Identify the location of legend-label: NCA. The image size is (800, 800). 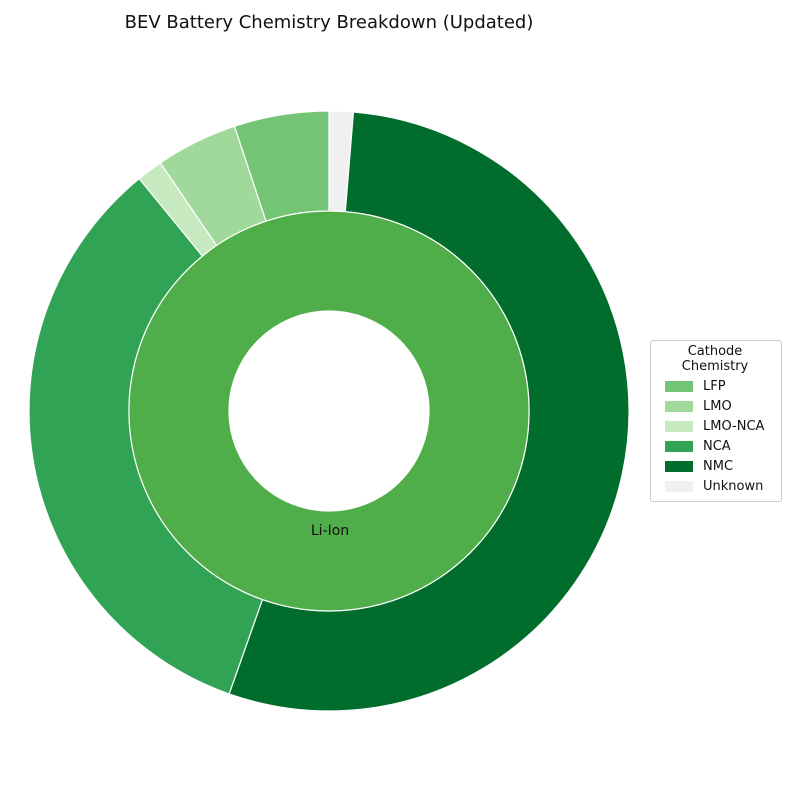
(717, 446).